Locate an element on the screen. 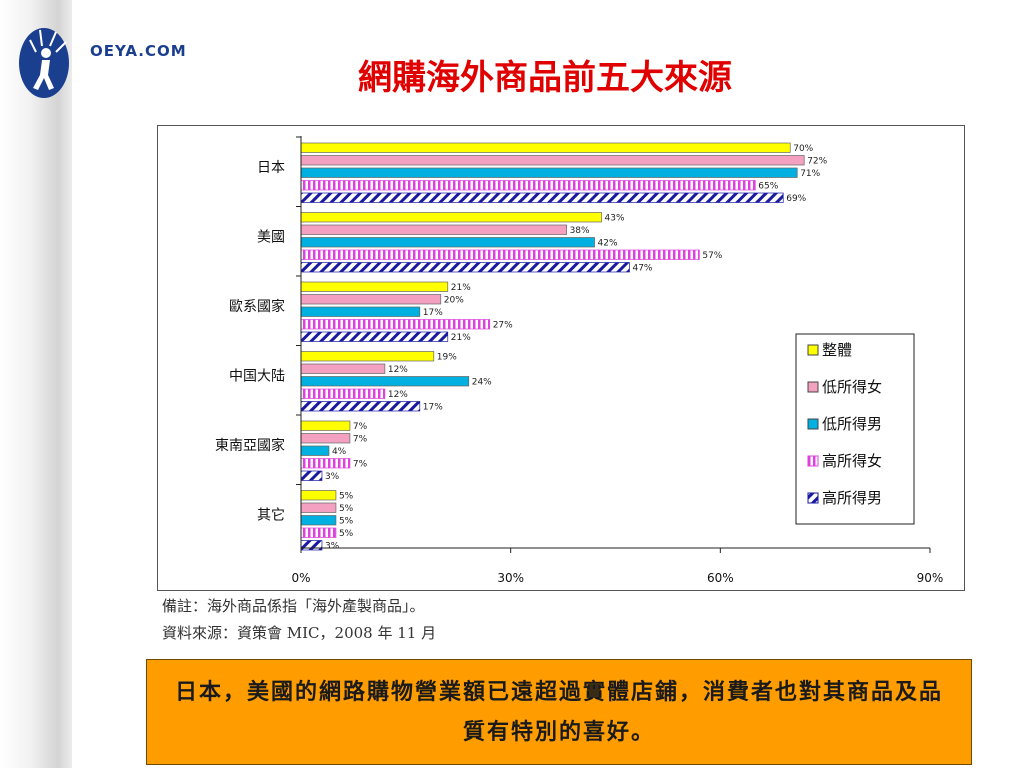 This screenshot has width=1024, height=768. bar-高所得女-東南亞國家 is located at coordinates (325, 463).